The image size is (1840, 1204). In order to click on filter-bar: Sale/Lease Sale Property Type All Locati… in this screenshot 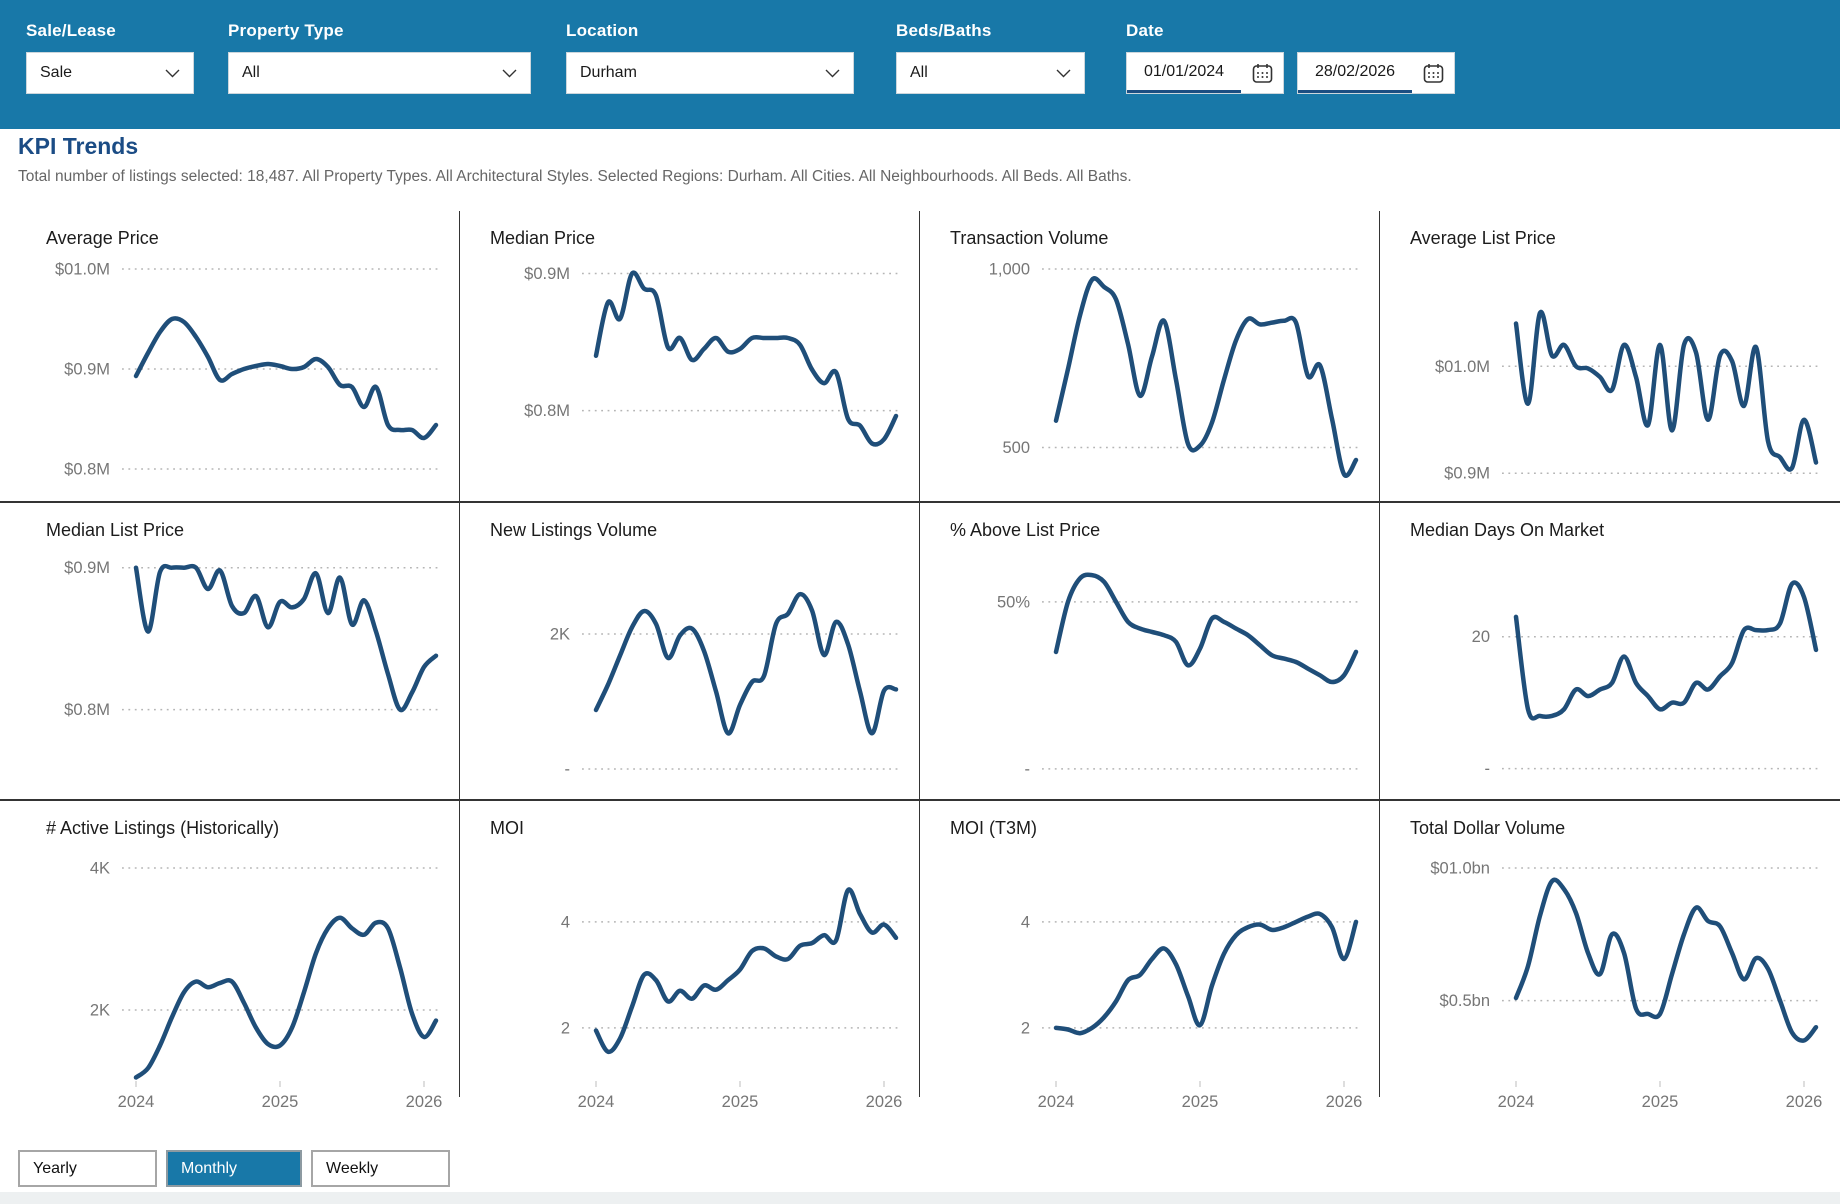, I will do `click(920, 64)`.